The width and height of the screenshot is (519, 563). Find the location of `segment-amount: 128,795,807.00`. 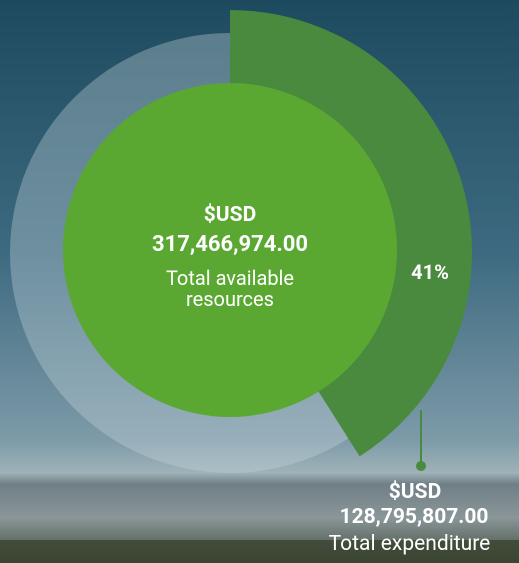

segment-amount: 128,795,807.00 is located at coordinates (414, 517).